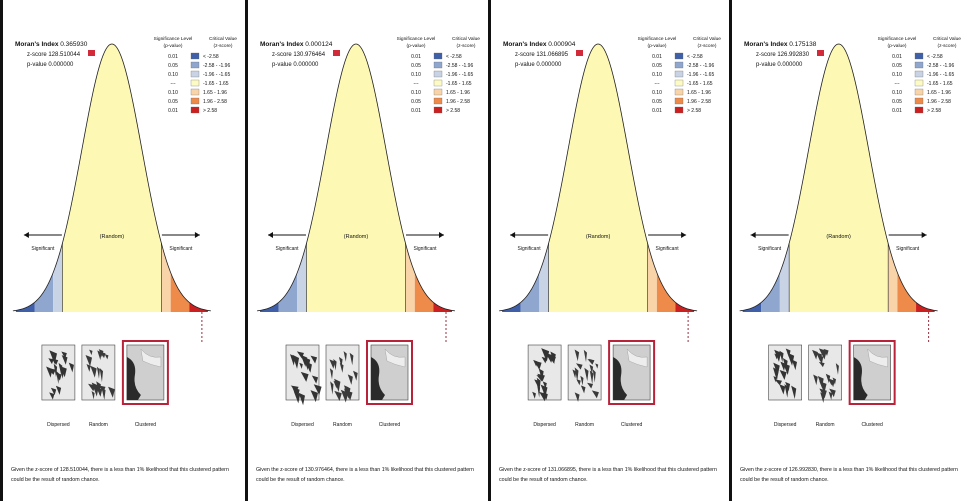  I want to click on legend-crit-header: Critical Value, so click(223, 39).